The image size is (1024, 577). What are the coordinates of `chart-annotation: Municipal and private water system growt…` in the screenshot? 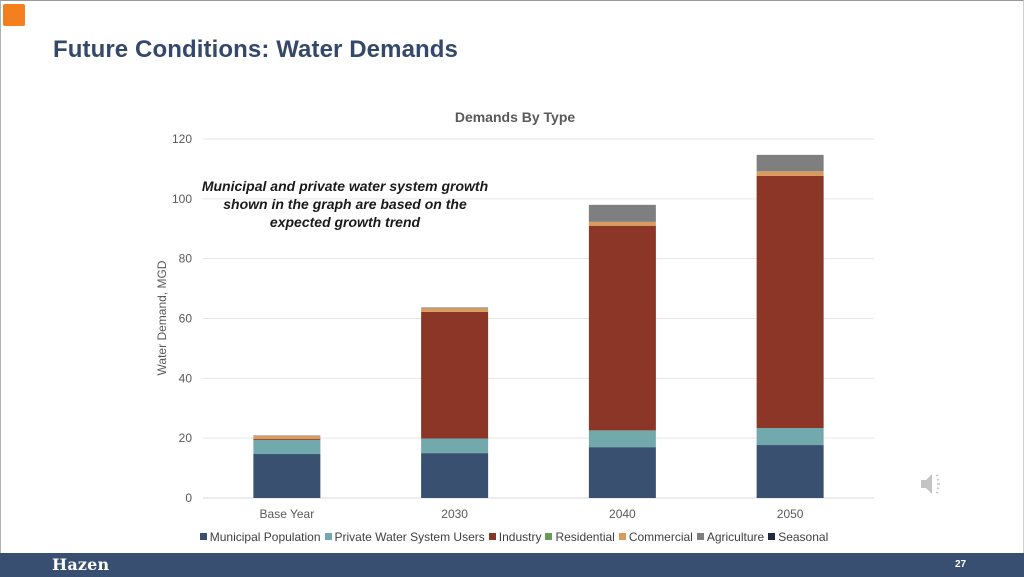 It's located at (345, 204).